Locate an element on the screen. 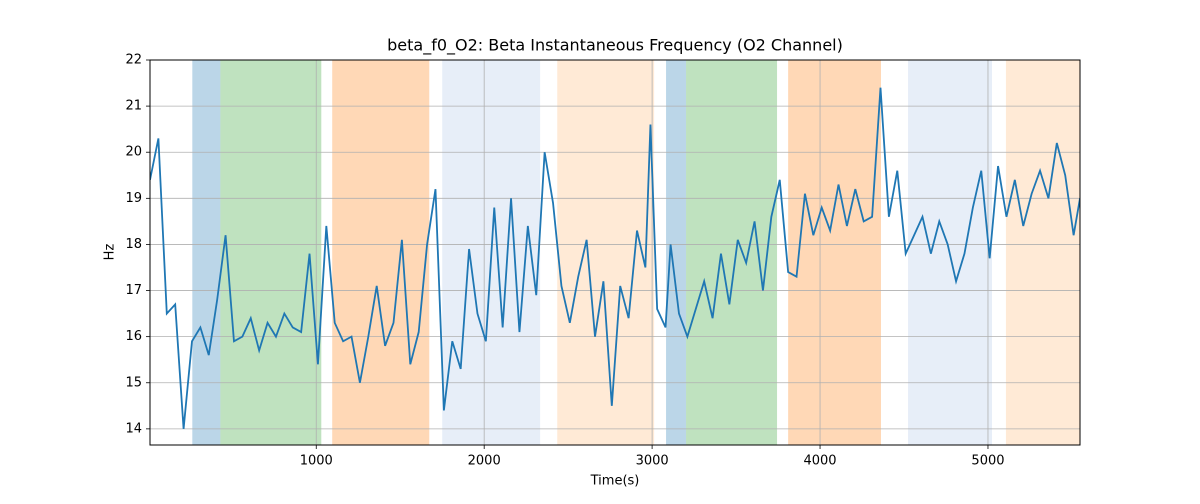 The height and width of the screenshot is (504, 1200). y-tick-label: 21 is located at coordinates (133, 106).